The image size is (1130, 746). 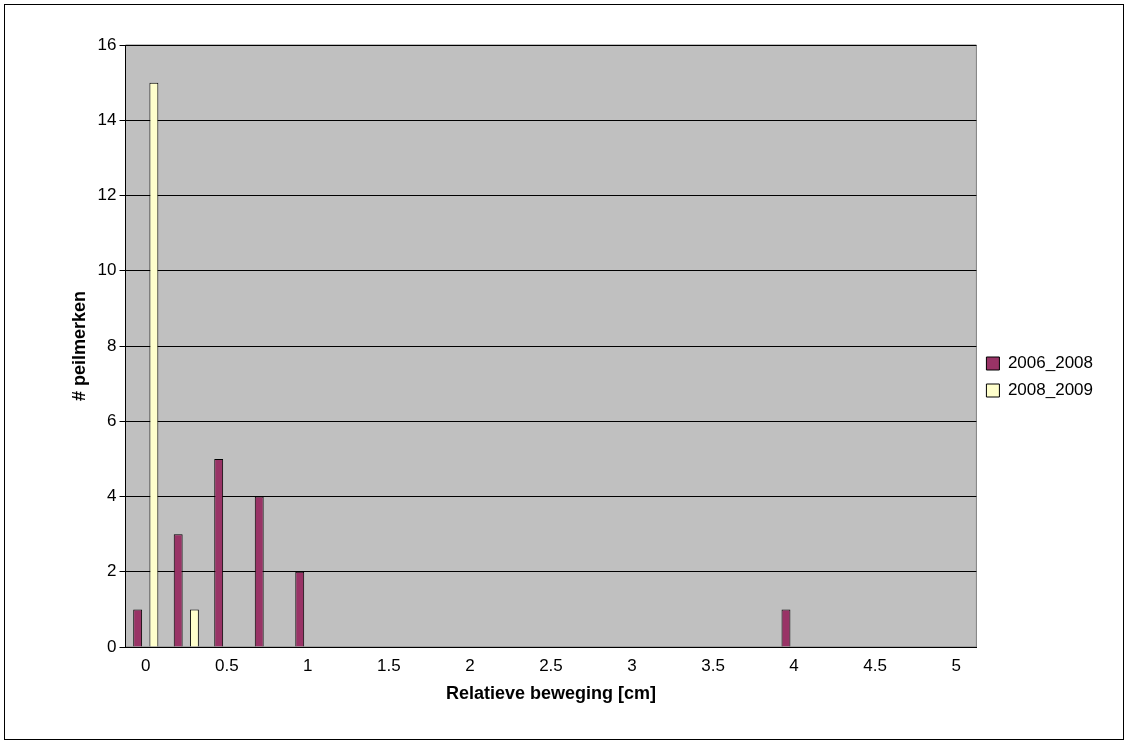 I want to click on y-tick-label: 16, so click(x=107, y=44).